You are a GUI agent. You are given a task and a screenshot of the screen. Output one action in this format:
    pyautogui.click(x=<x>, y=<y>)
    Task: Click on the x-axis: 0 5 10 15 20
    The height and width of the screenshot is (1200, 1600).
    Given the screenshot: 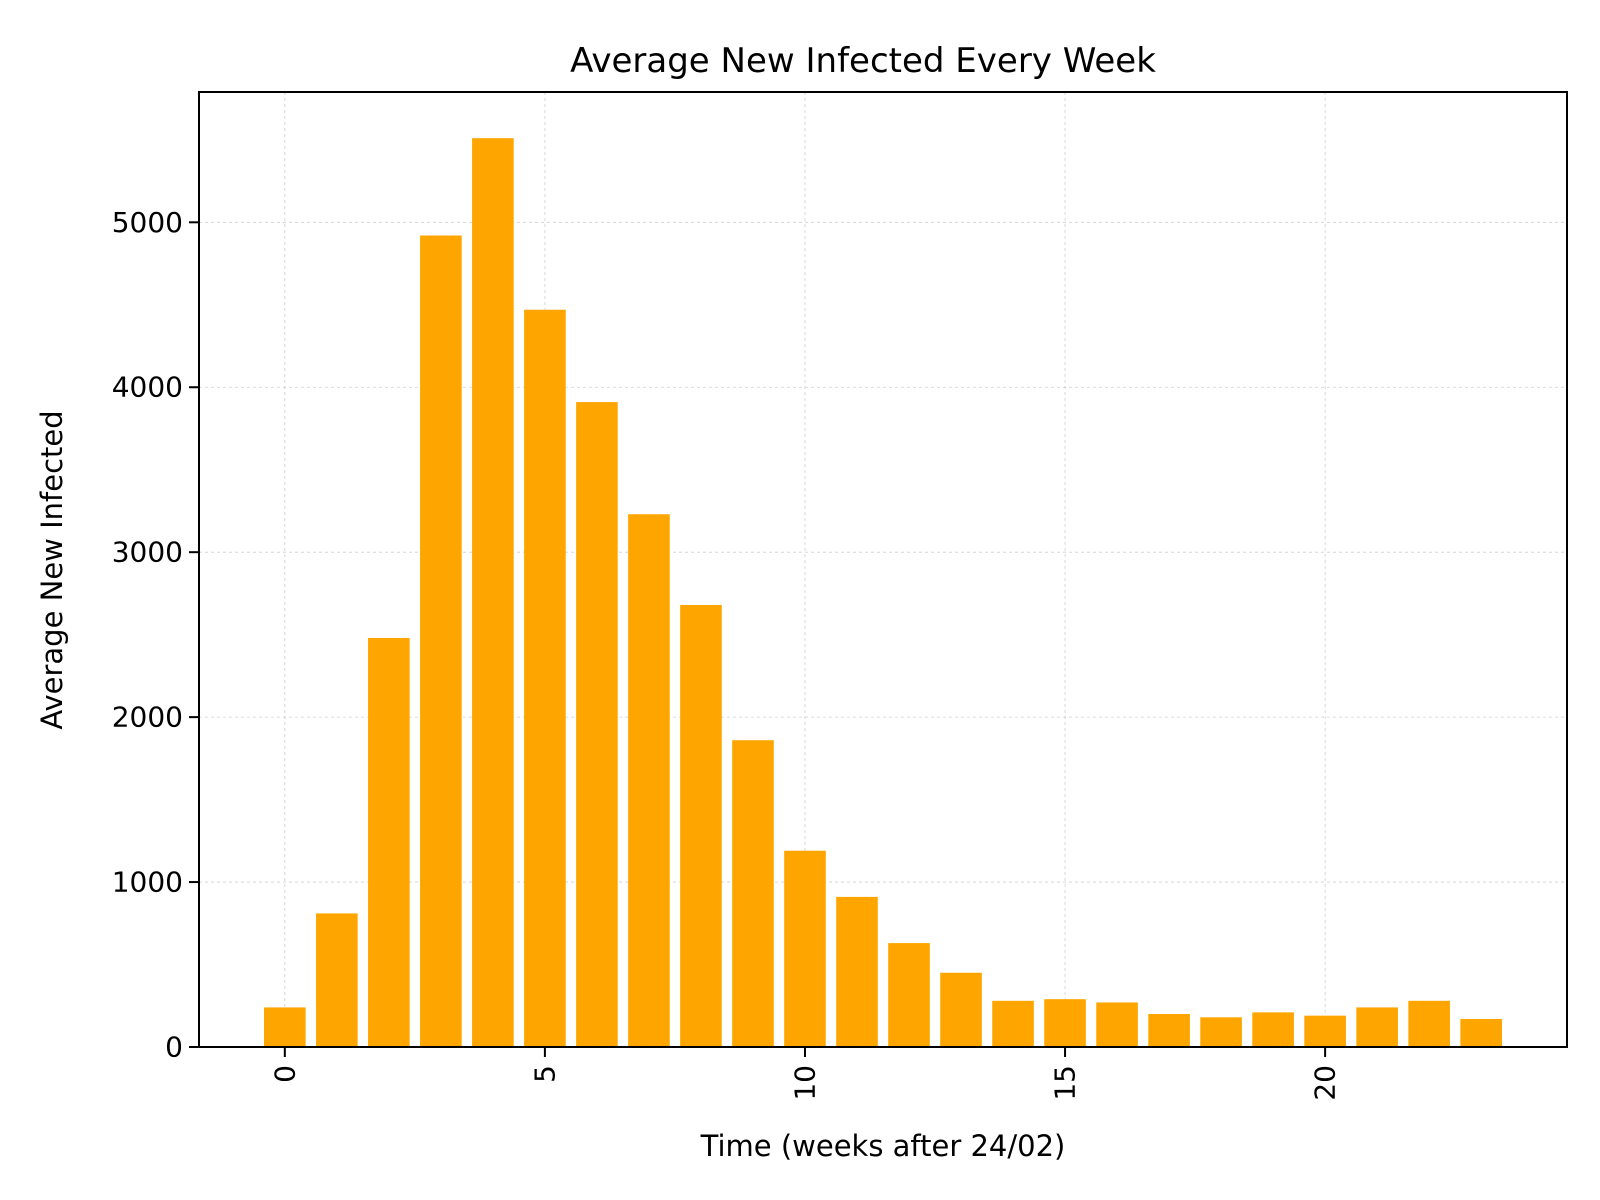 What is the action you would take?
    pyautogui.click(x=805, y=1074)
    